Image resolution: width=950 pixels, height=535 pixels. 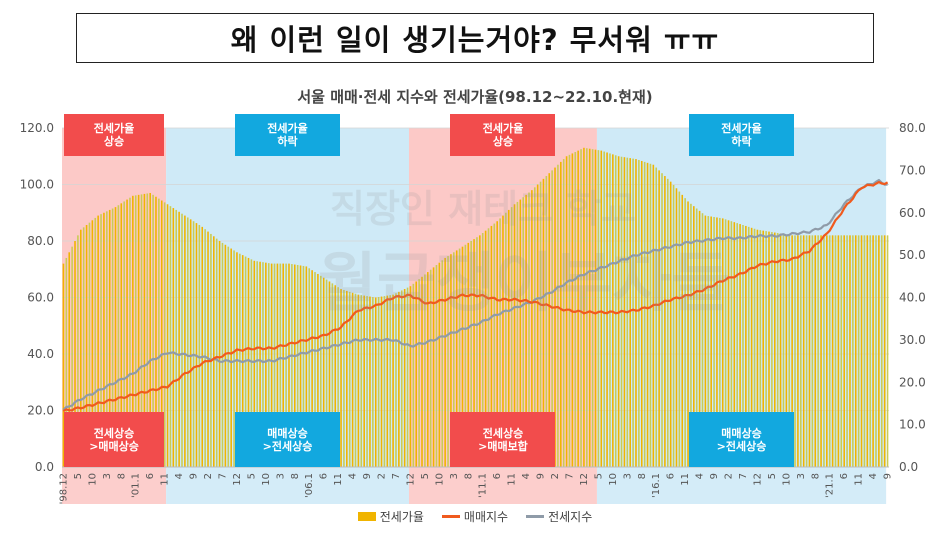 I want to click on x-tick-label: 10, so click(x=266, y=479).